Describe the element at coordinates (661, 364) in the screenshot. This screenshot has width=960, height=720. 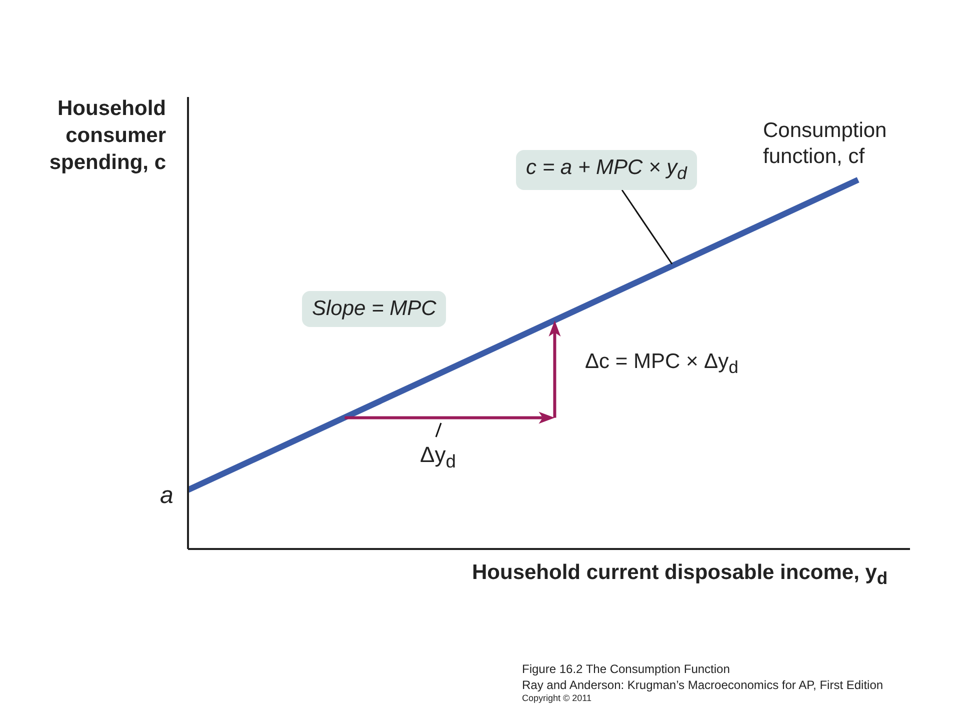
I see `annotation: Δc = MPC × Δy$_{d}$` at that location.